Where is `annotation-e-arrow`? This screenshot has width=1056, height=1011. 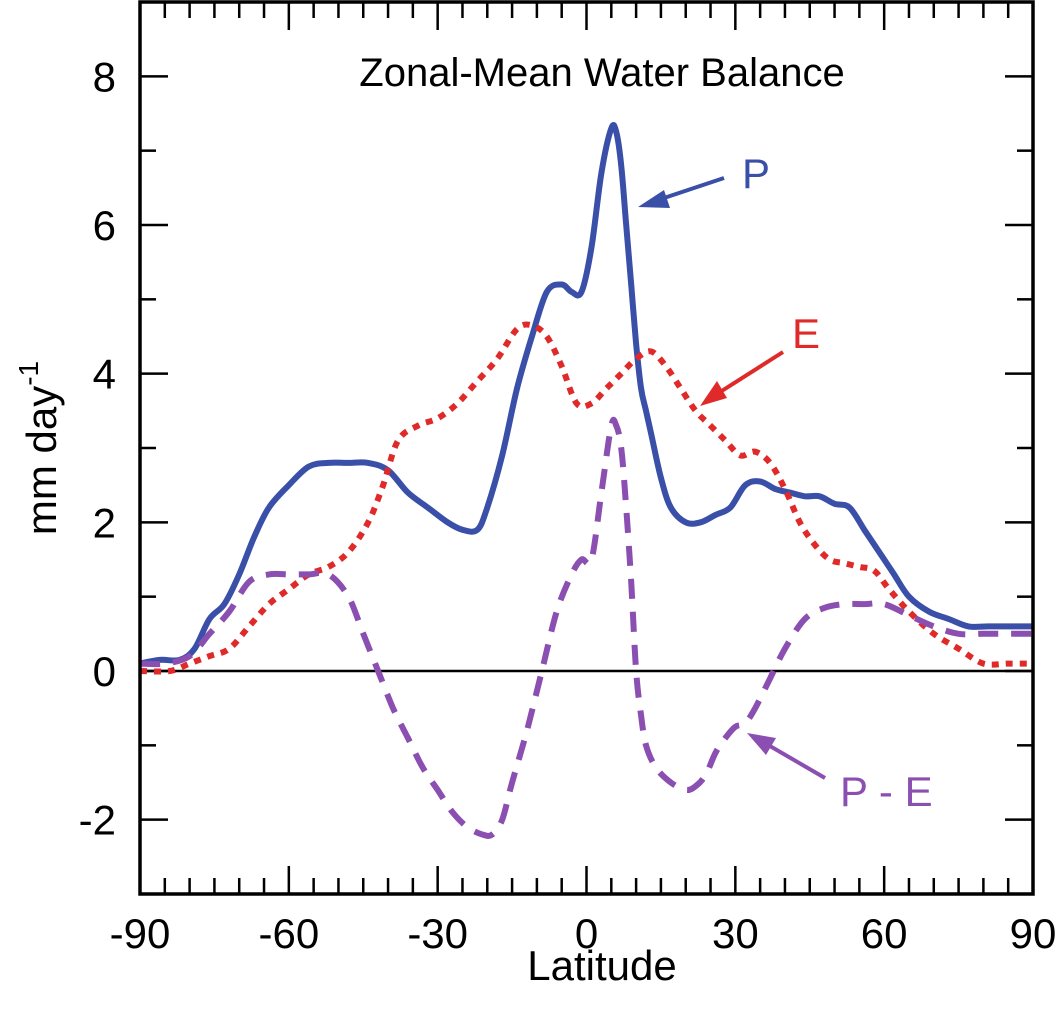
annotation-e-arrow is located at coordinates (742, 378).